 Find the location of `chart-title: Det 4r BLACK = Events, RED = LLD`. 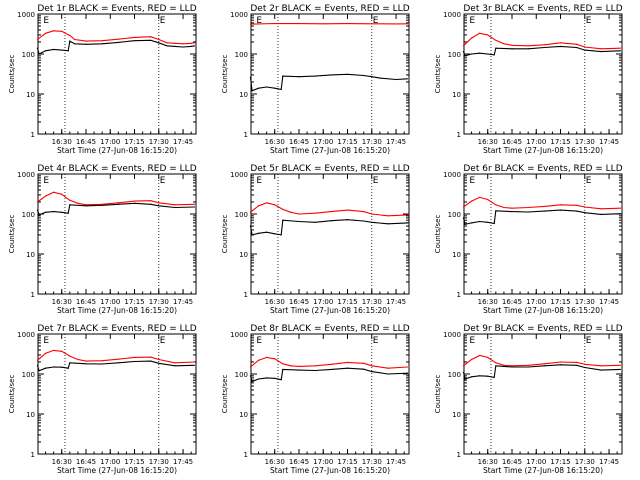

chart-title: Det 4r BLACK = Events, RED = LLD is located at coordinates (116, 169).